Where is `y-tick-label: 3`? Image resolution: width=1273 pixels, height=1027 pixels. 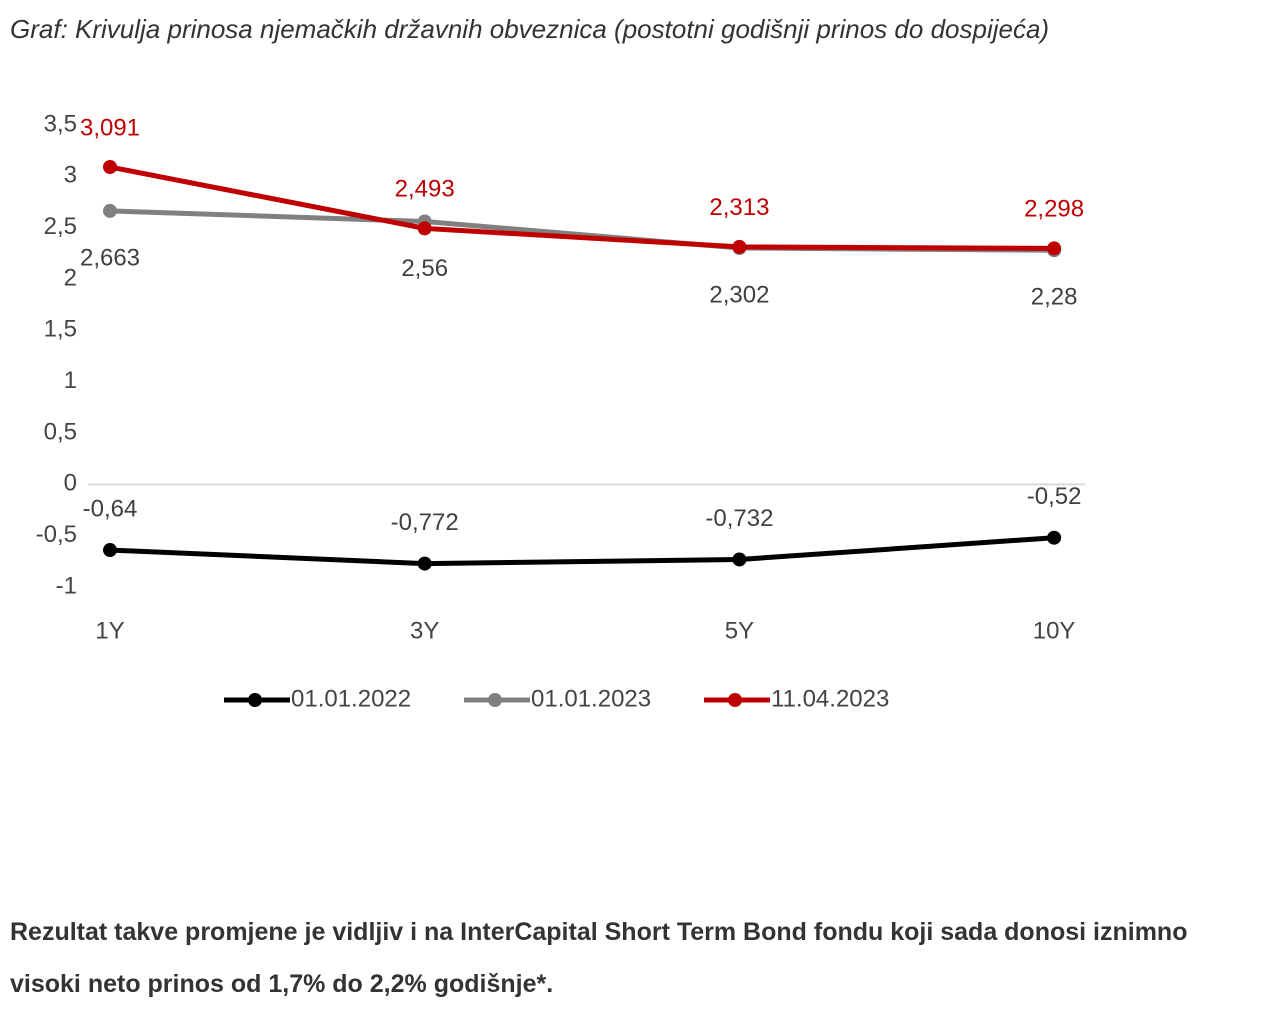
y-tick-label: 3 is located at coordinates (70, 175).